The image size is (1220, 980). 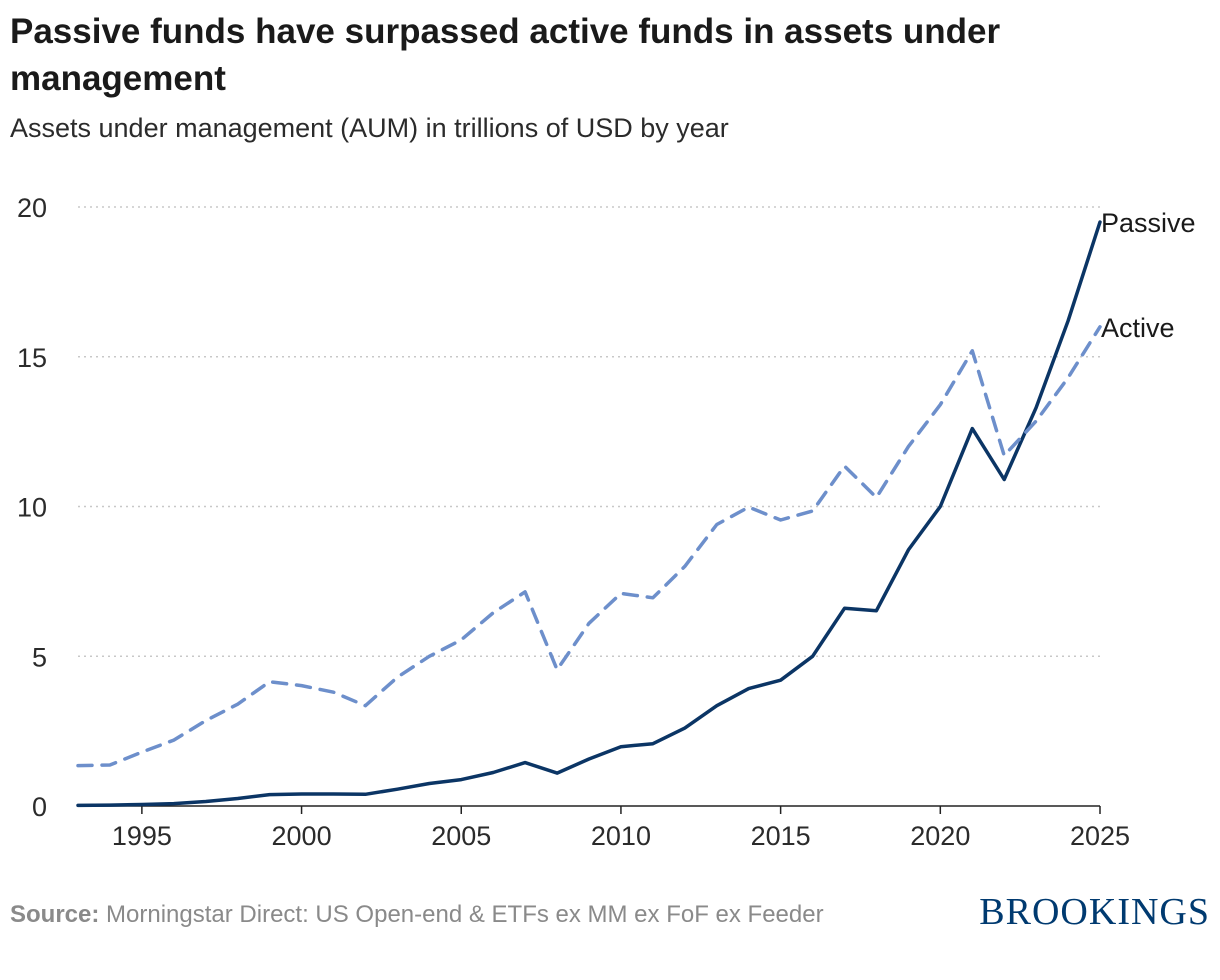 I want to click on series-label-passive: Passive, so click(x=1148, y=223).